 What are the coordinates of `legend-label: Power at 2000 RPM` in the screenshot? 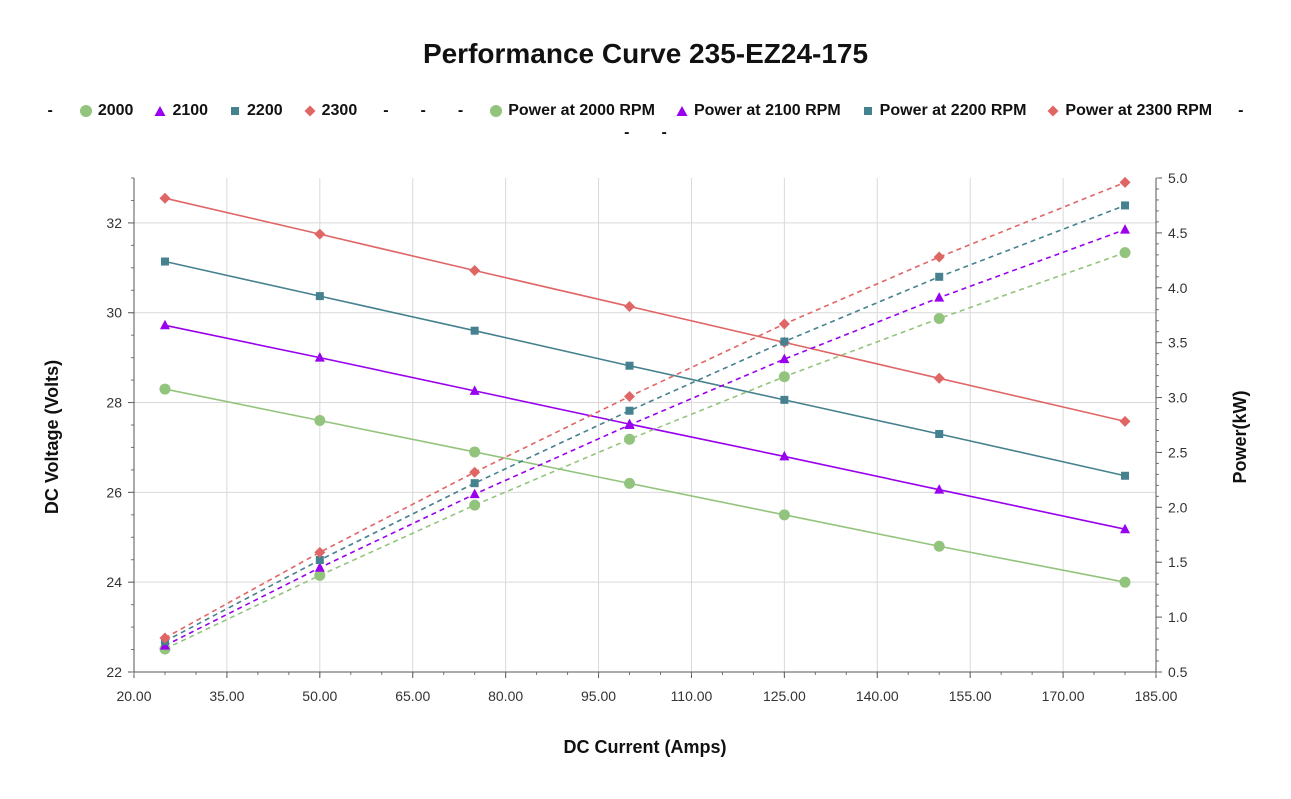 It's located at (581, 110).